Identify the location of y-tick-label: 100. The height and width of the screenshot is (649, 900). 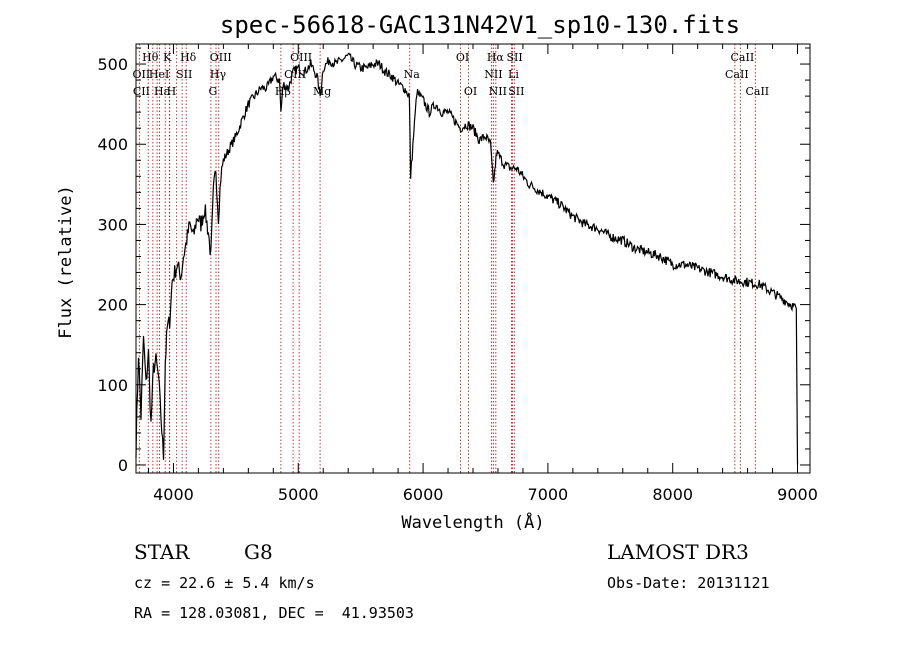
(112, 385).